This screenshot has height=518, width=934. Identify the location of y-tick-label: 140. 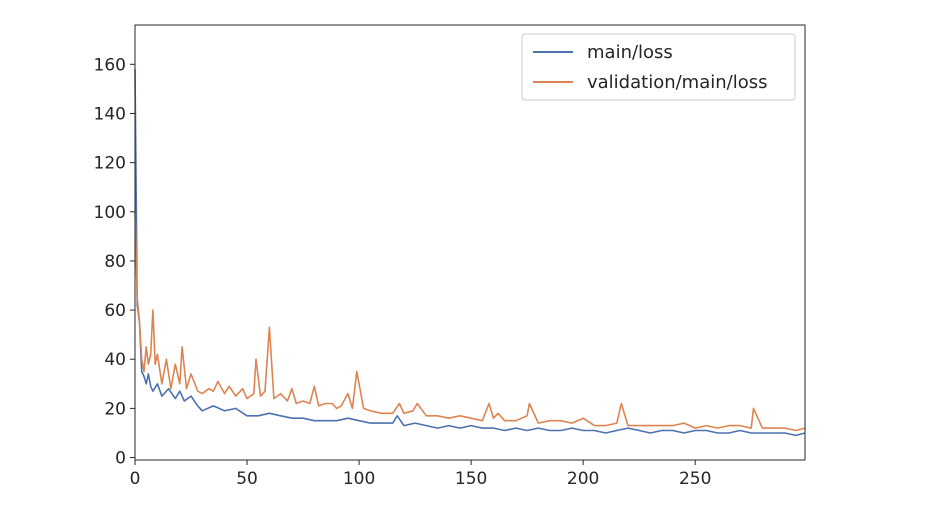
(110, 114).